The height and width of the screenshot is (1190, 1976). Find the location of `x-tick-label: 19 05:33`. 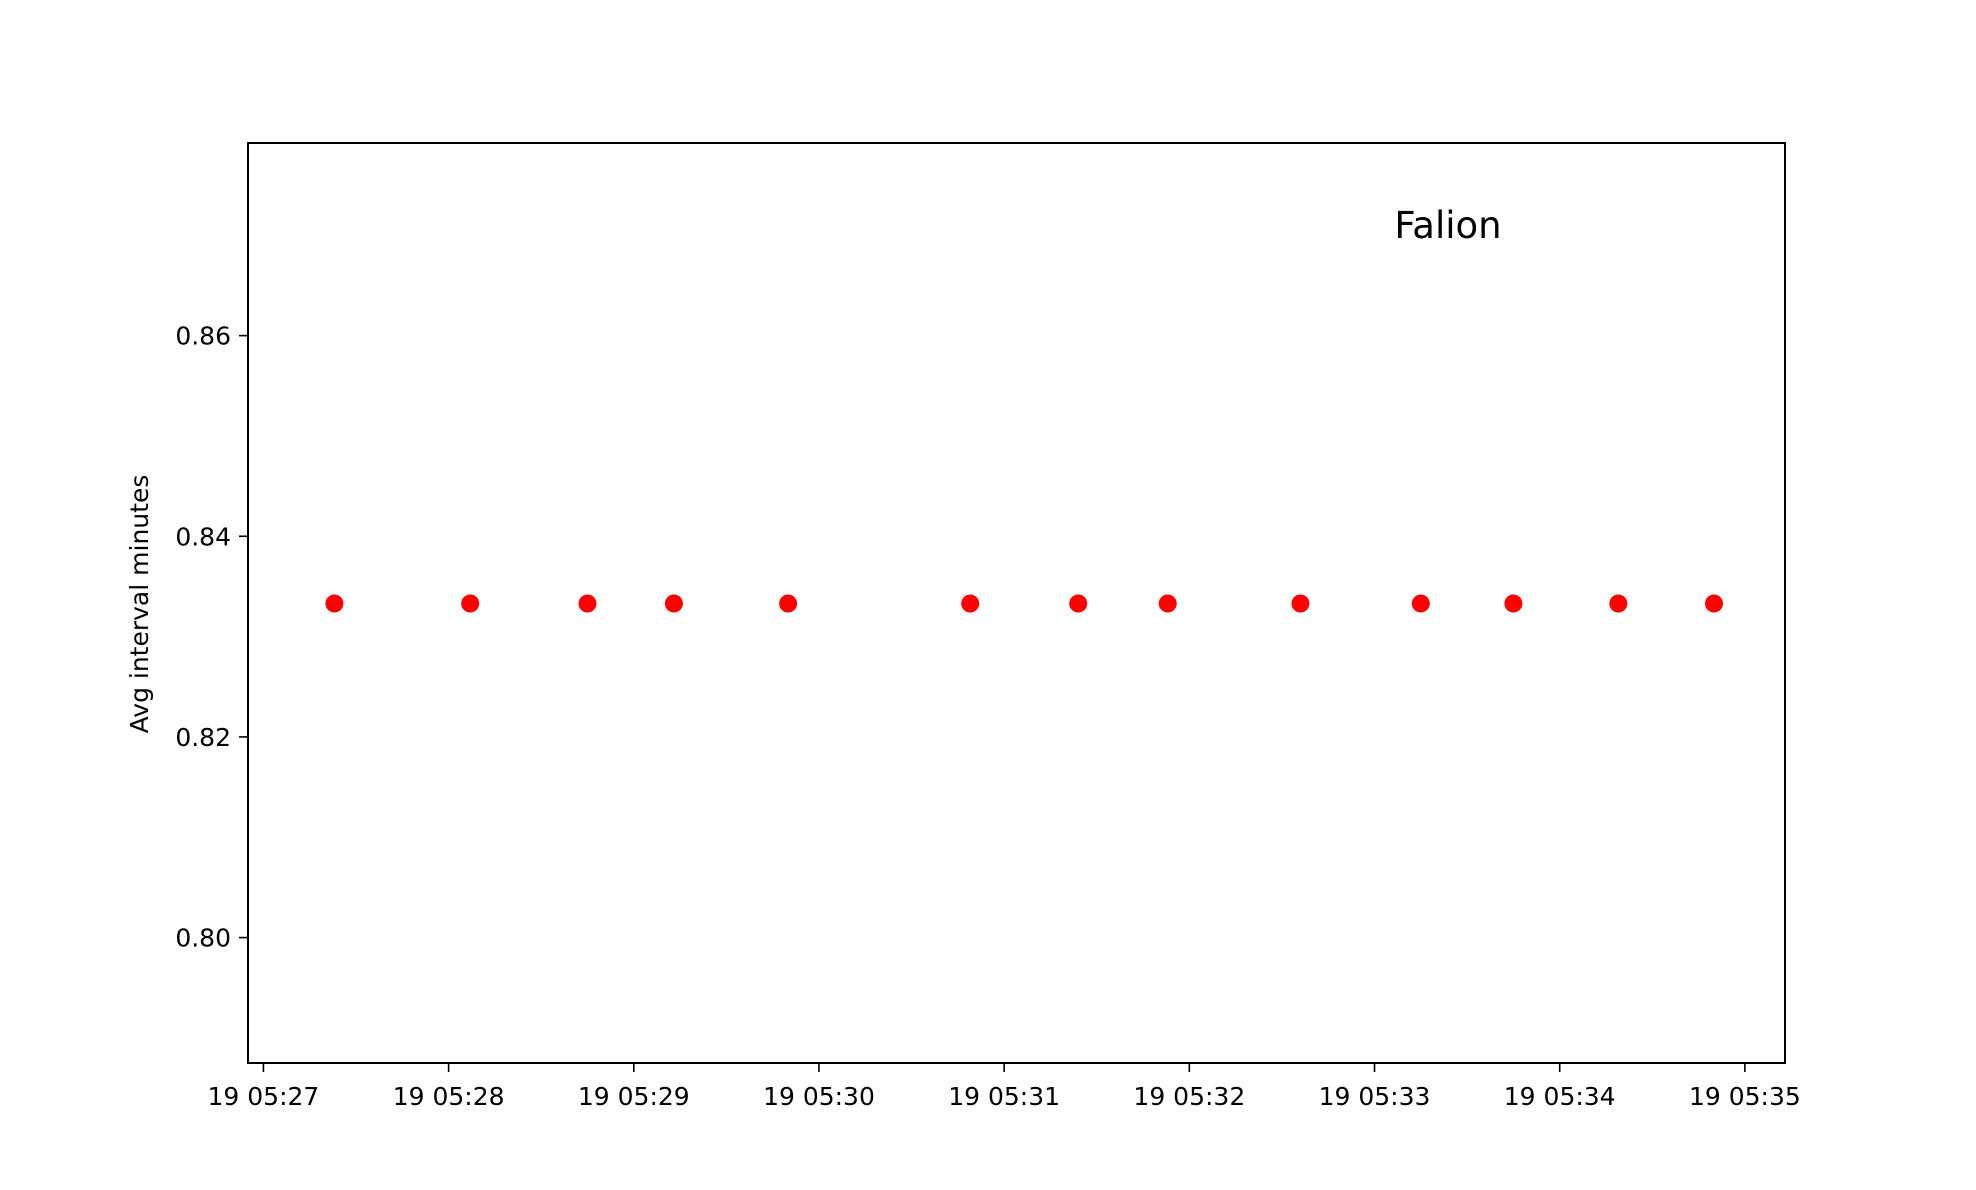

x-tick-label: 19 05:33 is located at coordinates (1375, 1096).